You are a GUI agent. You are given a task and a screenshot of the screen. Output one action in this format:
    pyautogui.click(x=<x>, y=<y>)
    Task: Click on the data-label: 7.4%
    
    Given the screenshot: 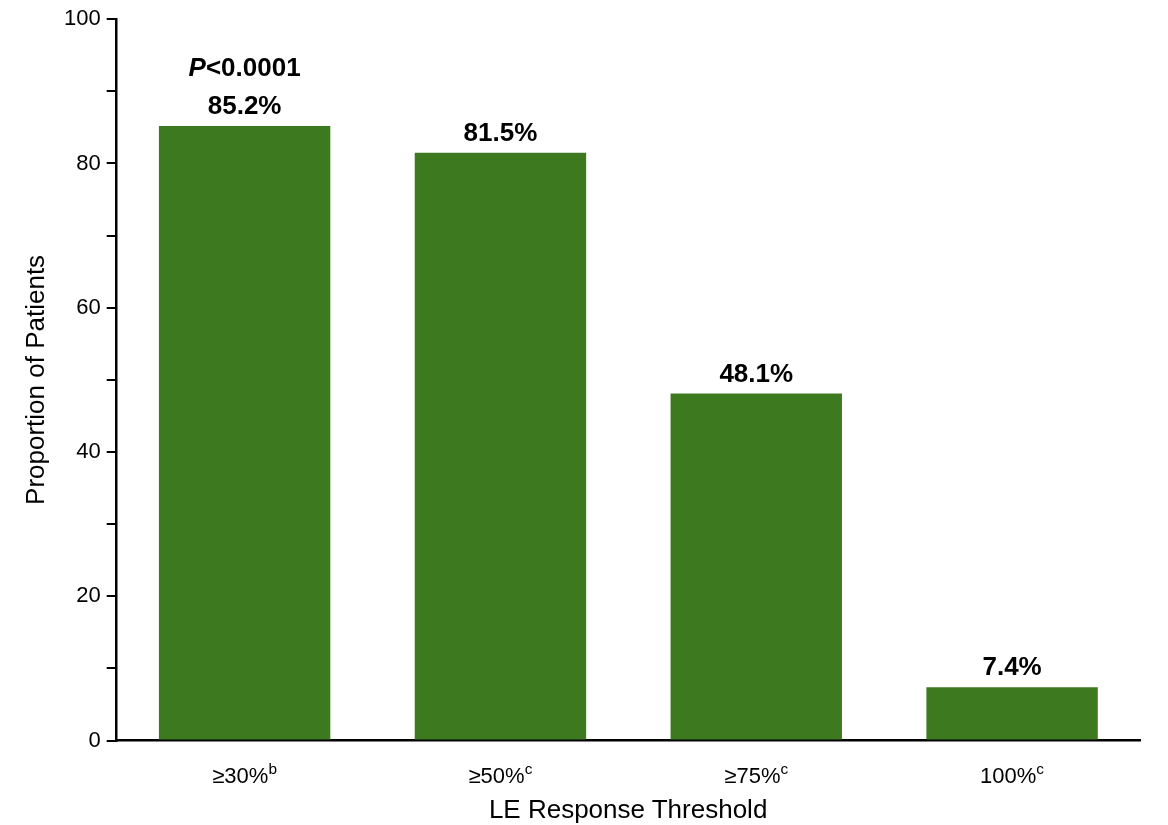 What is the action you would take?
    pyautogui.click(x=1012, y=666)
    